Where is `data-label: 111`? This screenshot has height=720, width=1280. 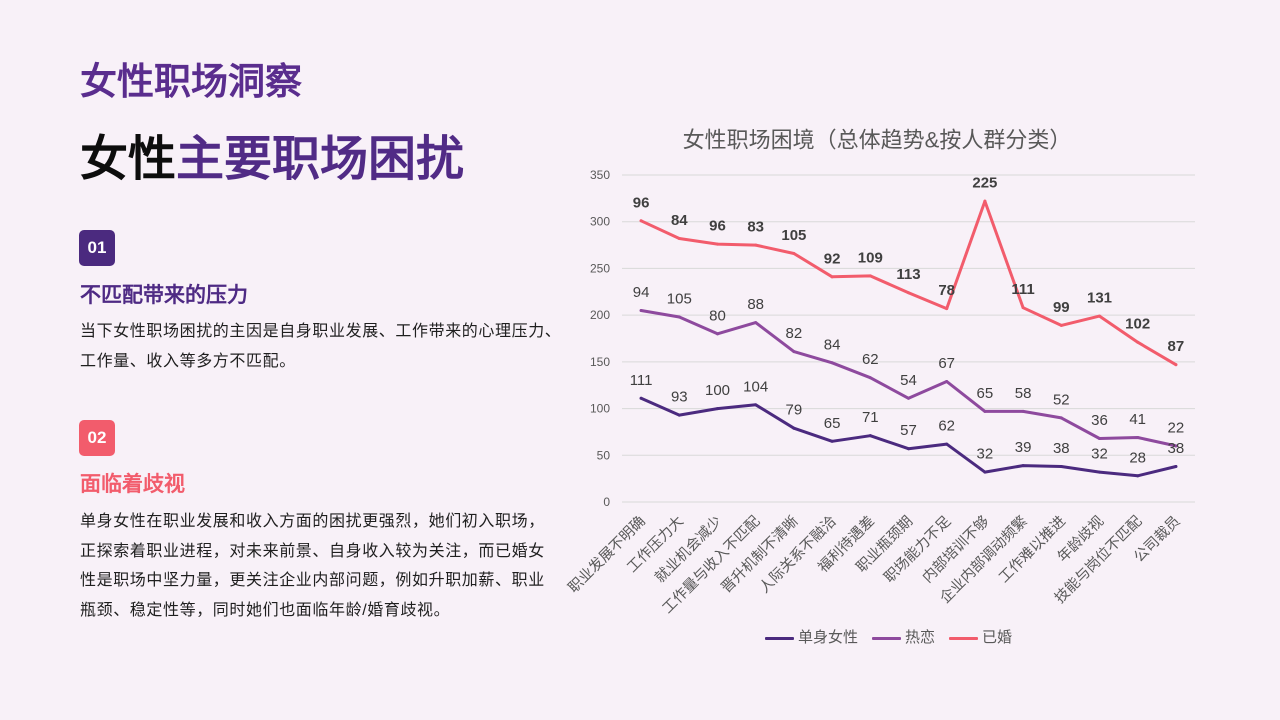
data-label: 111 is located at coordinates (641, 380).